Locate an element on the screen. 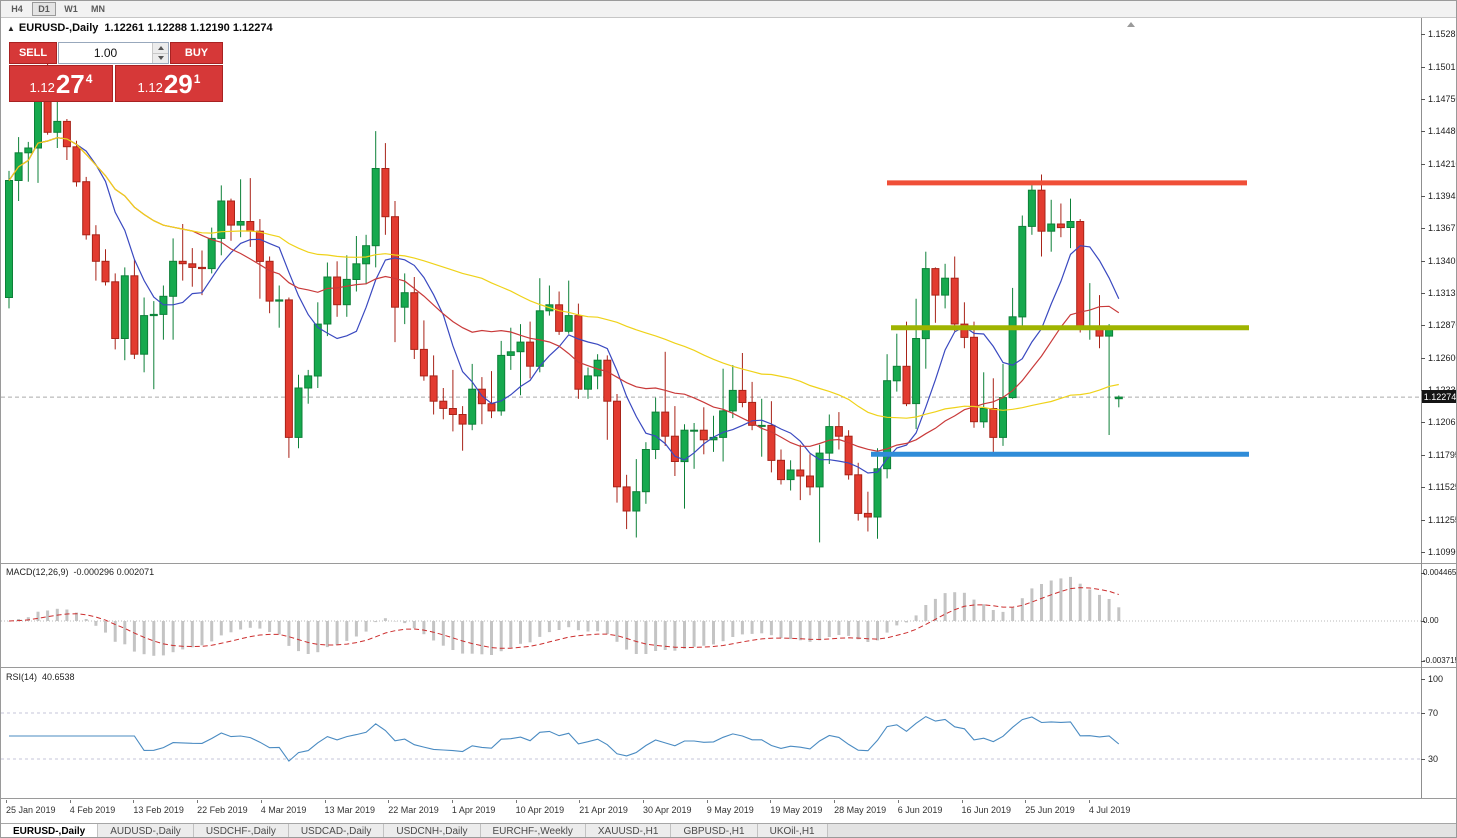 The height and width of the screenshot is (838, 1457). price-scale is located at coordinates (1439, 408).